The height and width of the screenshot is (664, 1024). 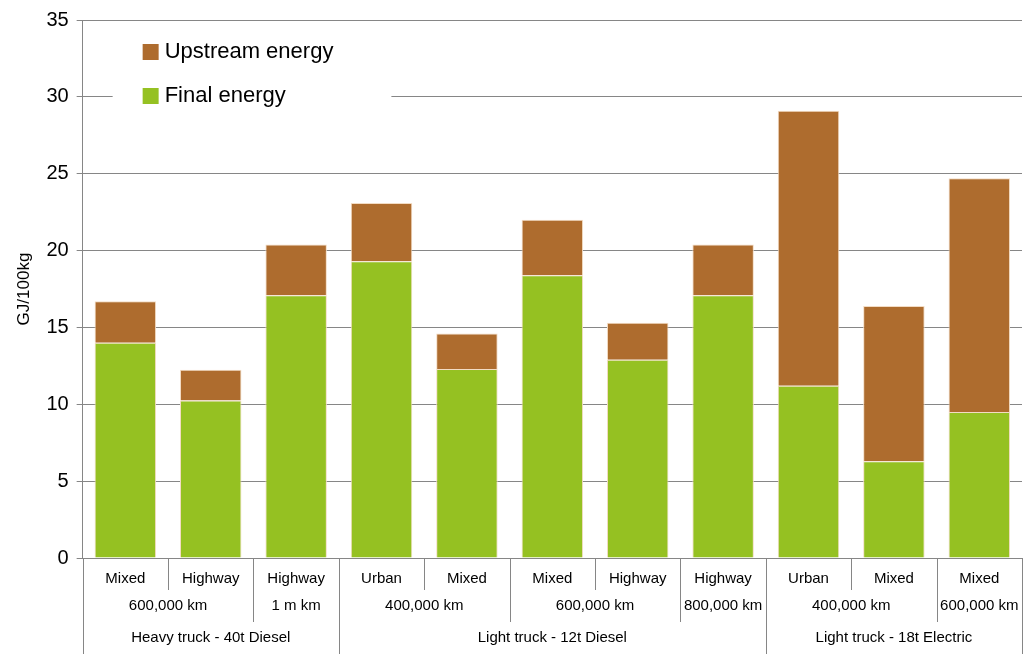 What do you see at coordinates (57, 325) in the screenshot?
I see `y-tick-label: 15` at bounding box center [57, 325].